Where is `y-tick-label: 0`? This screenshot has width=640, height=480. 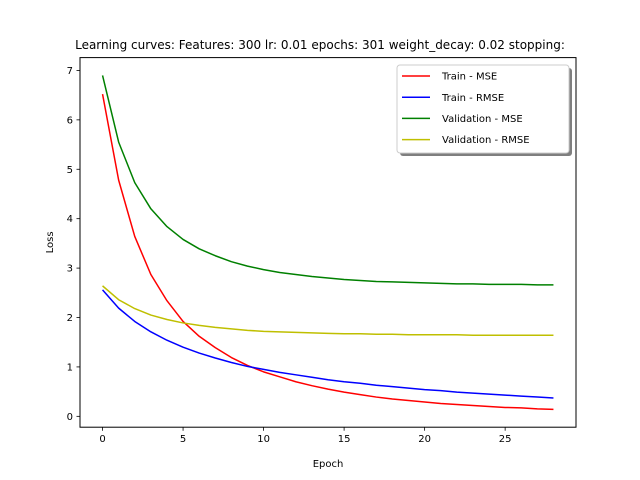 y-tick-label: 0 is located at coordinates (70, 417).